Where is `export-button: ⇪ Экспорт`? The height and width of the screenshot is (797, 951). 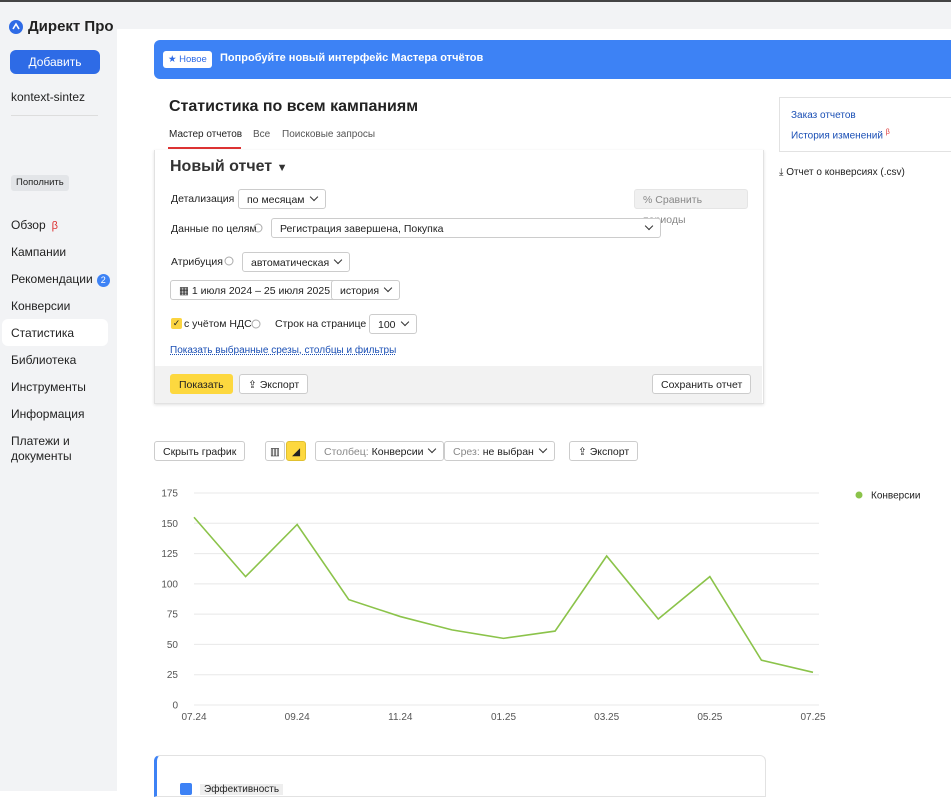
export-button: ⇪ Экспорт is located at coordinates (273, 384).